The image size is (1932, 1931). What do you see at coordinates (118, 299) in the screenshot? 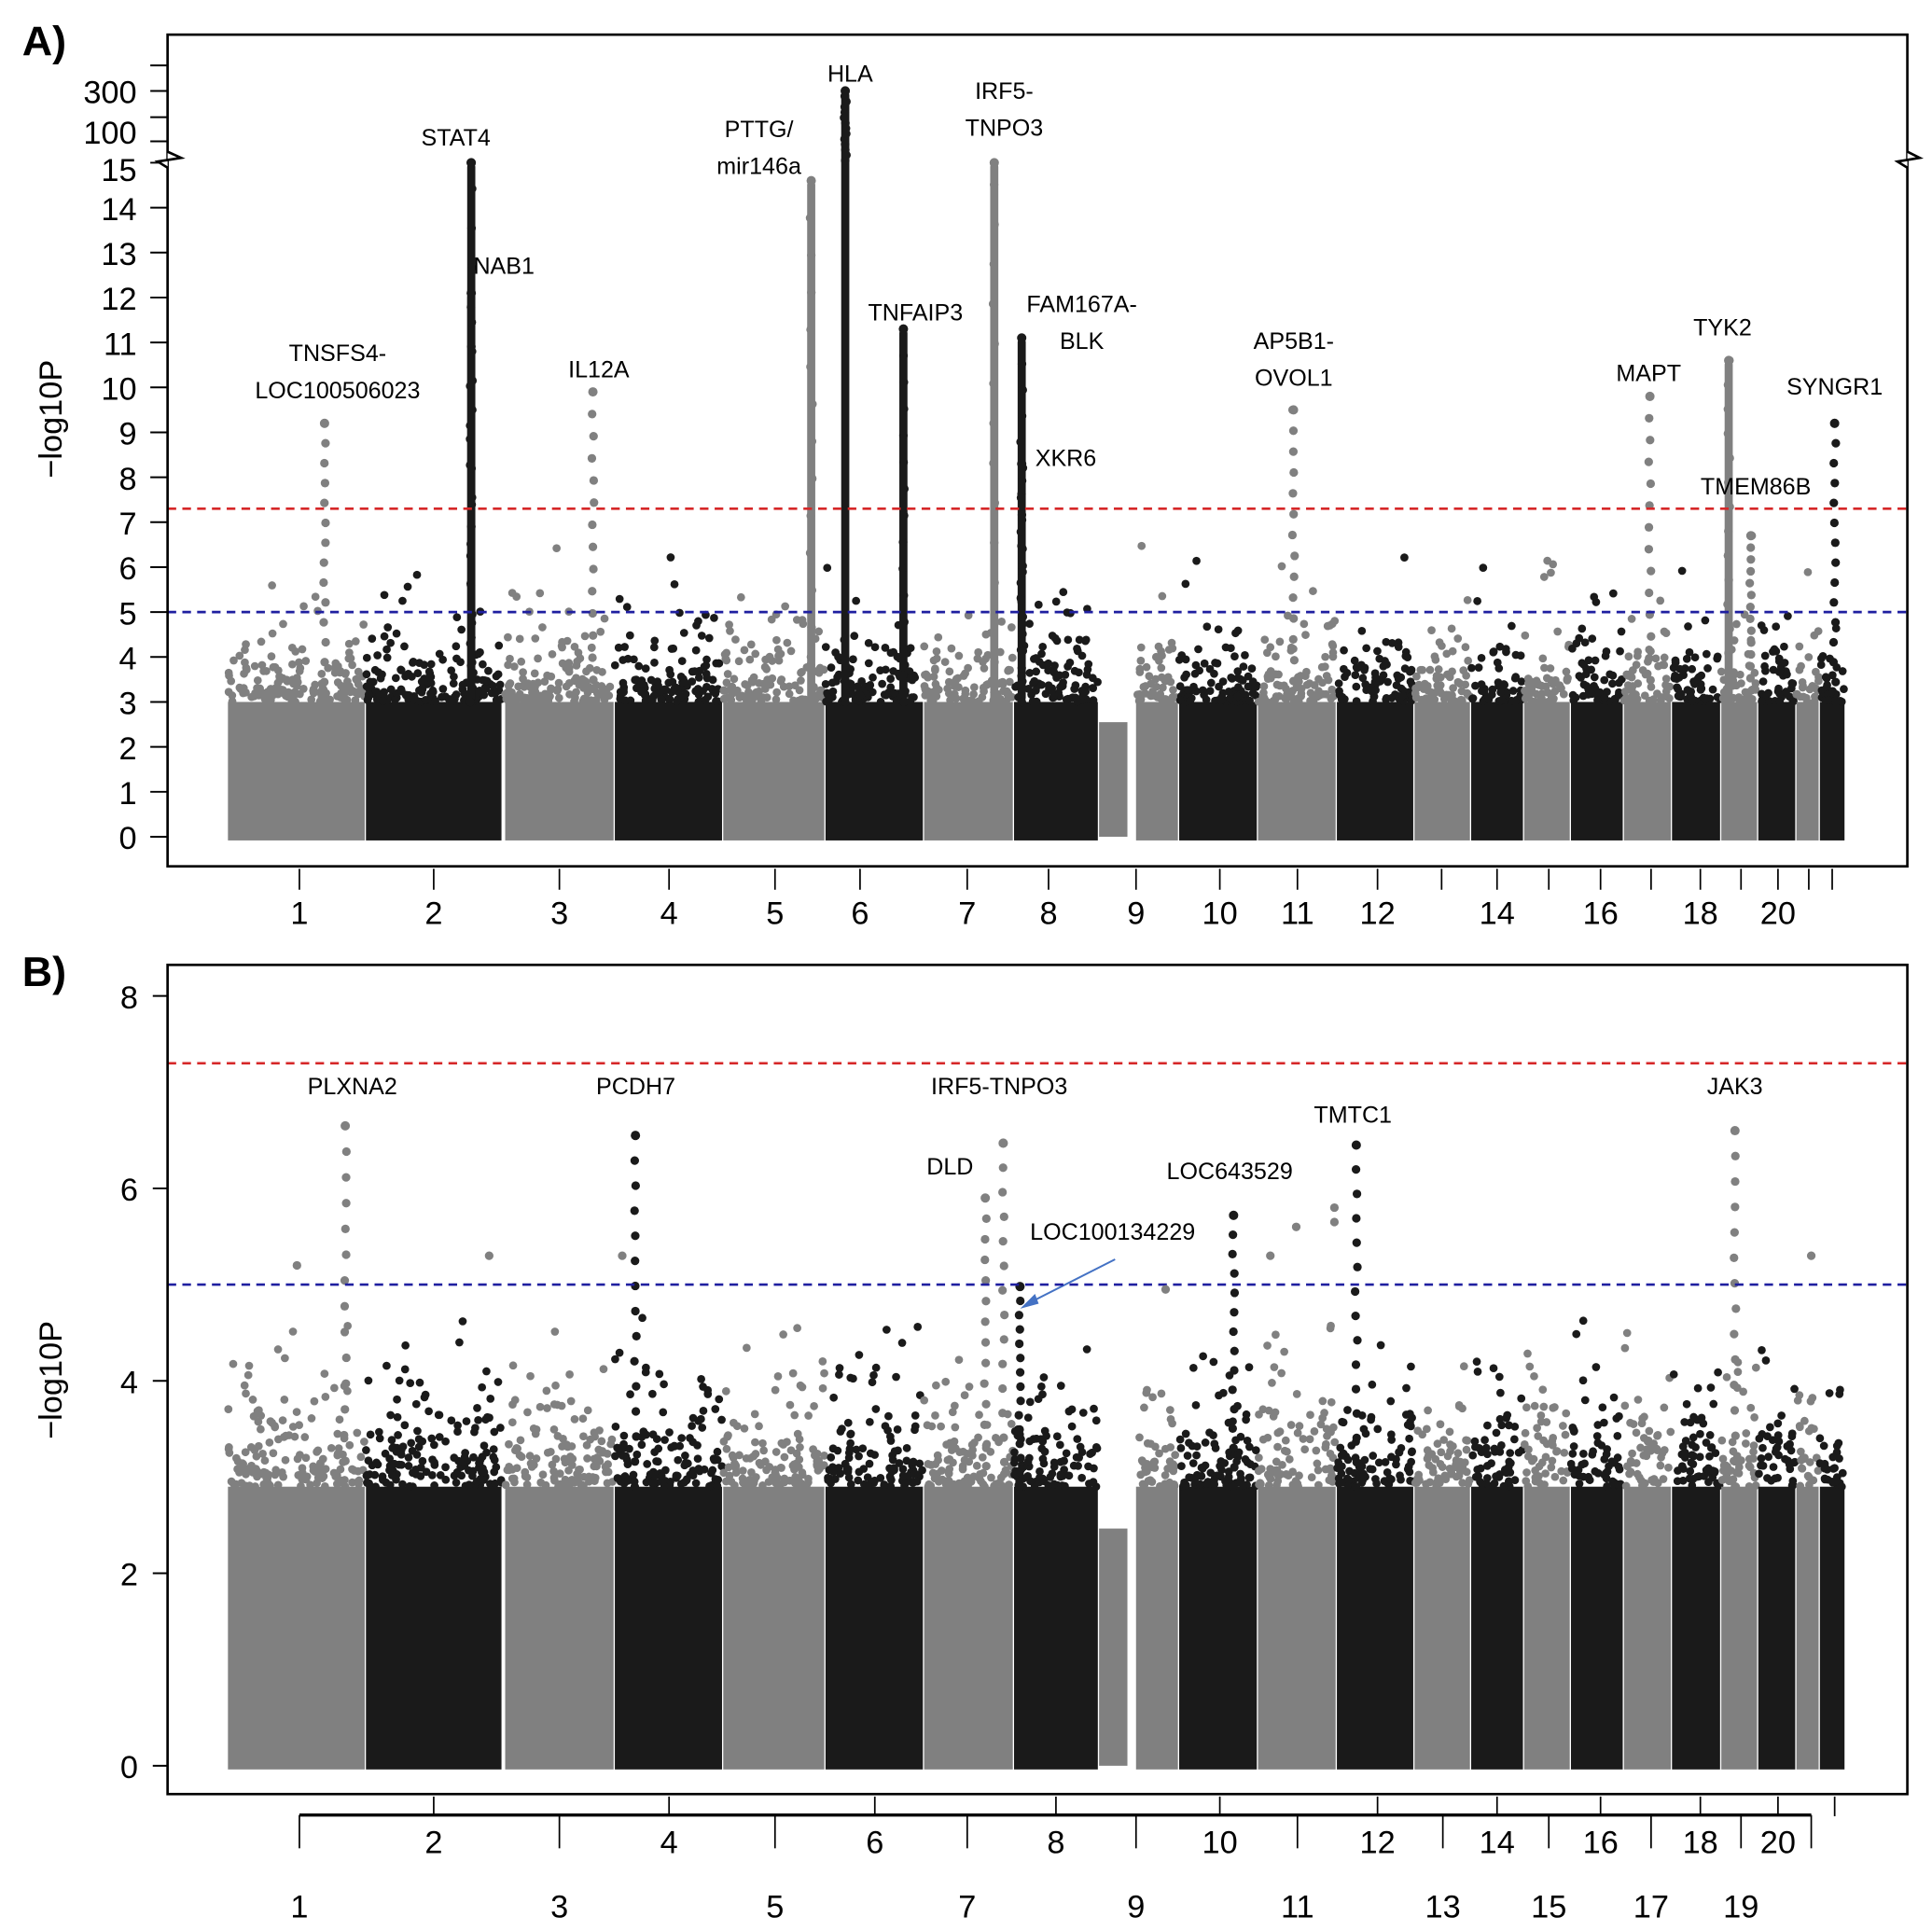
I see `y-tick-label: 12` at bounding box center [118, 299].